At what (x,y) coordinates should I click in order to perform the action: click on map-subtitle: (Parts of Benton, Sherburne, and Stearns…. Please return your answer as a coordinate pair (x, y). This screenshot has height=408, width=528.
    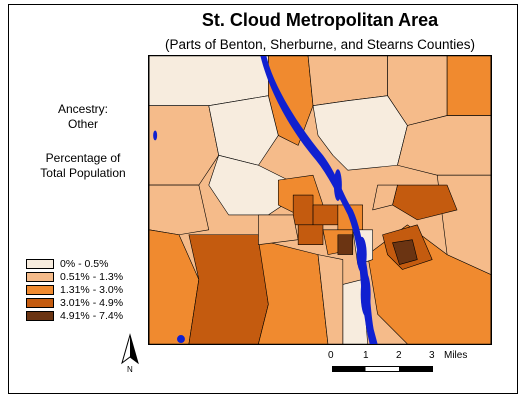
    Looking at the image, I should click on (320, 44).